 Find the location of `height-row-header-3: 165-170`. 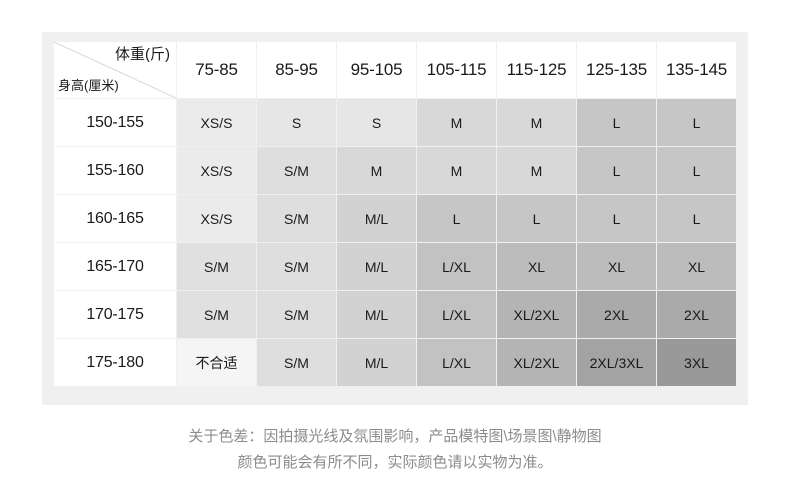

height-row-header-3: 165-170 is located at coordinates (115, 266).